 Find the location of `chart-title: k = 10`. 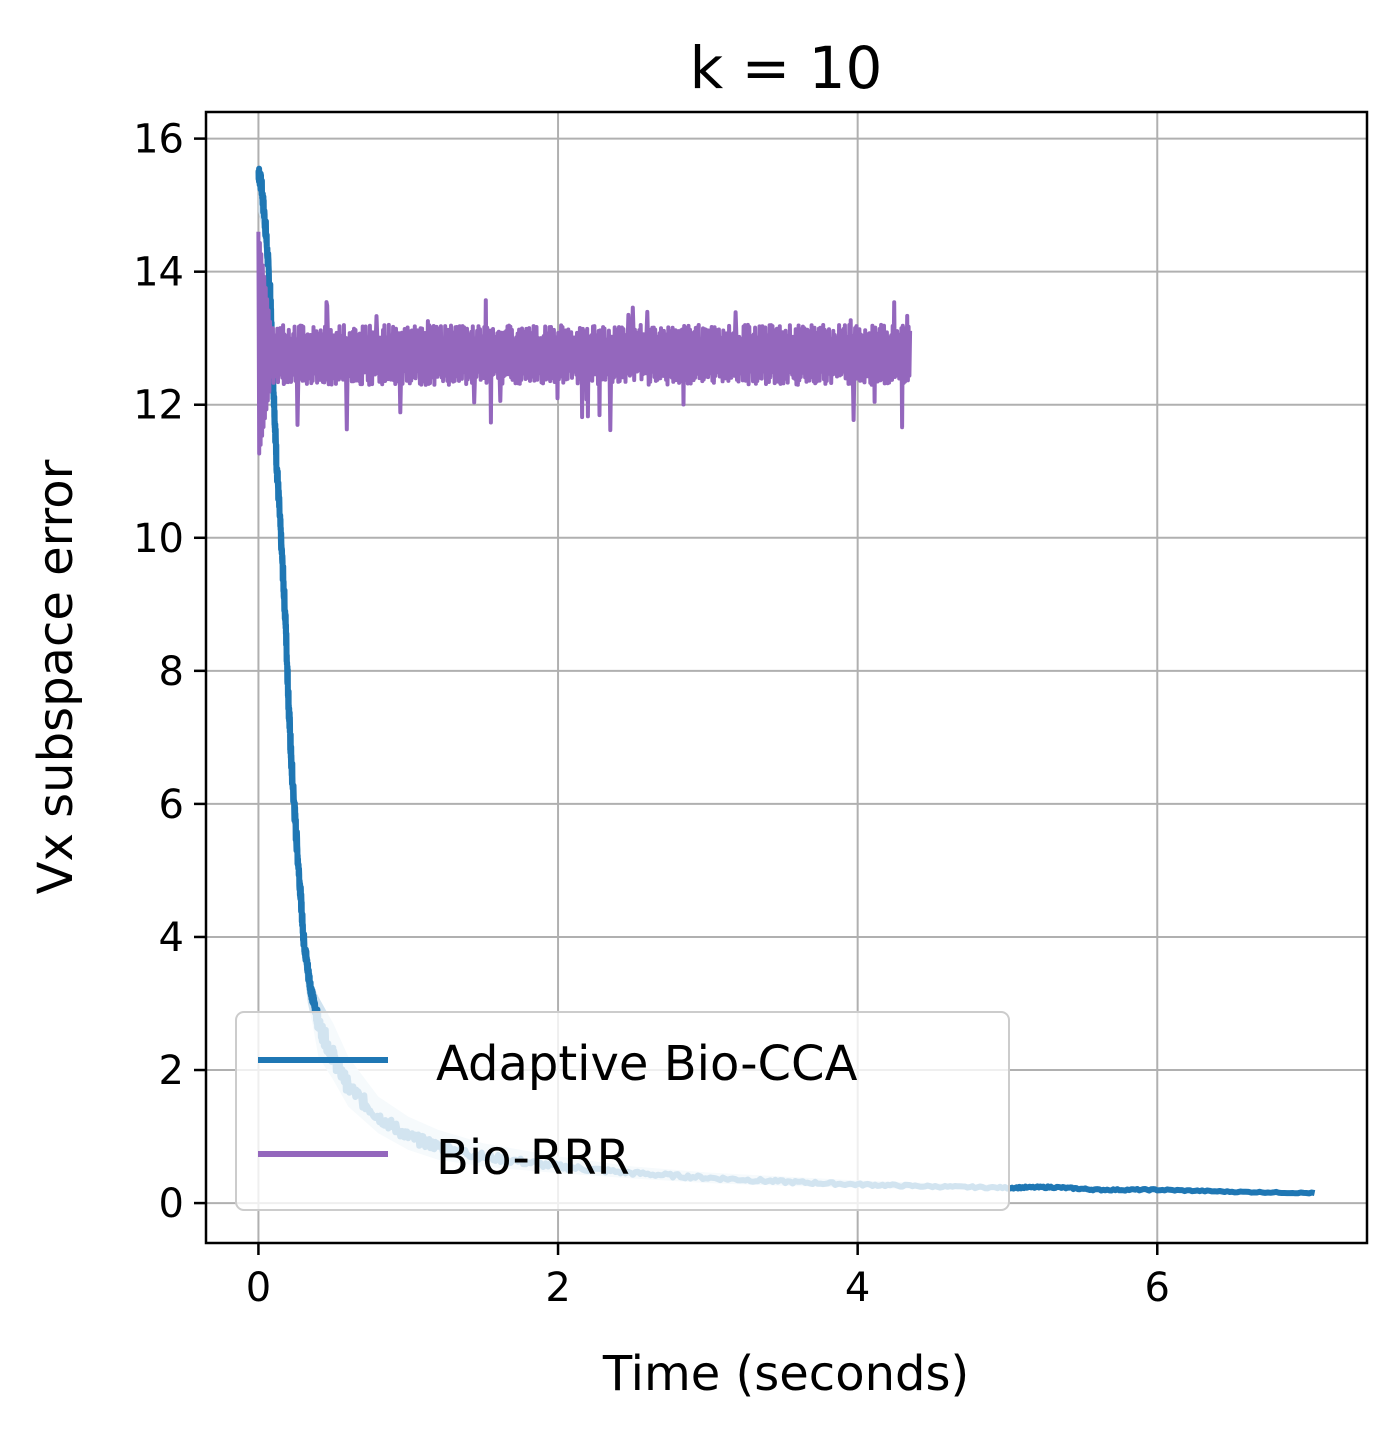

chart-title: k = 10 is located at coordinates (786, 68).